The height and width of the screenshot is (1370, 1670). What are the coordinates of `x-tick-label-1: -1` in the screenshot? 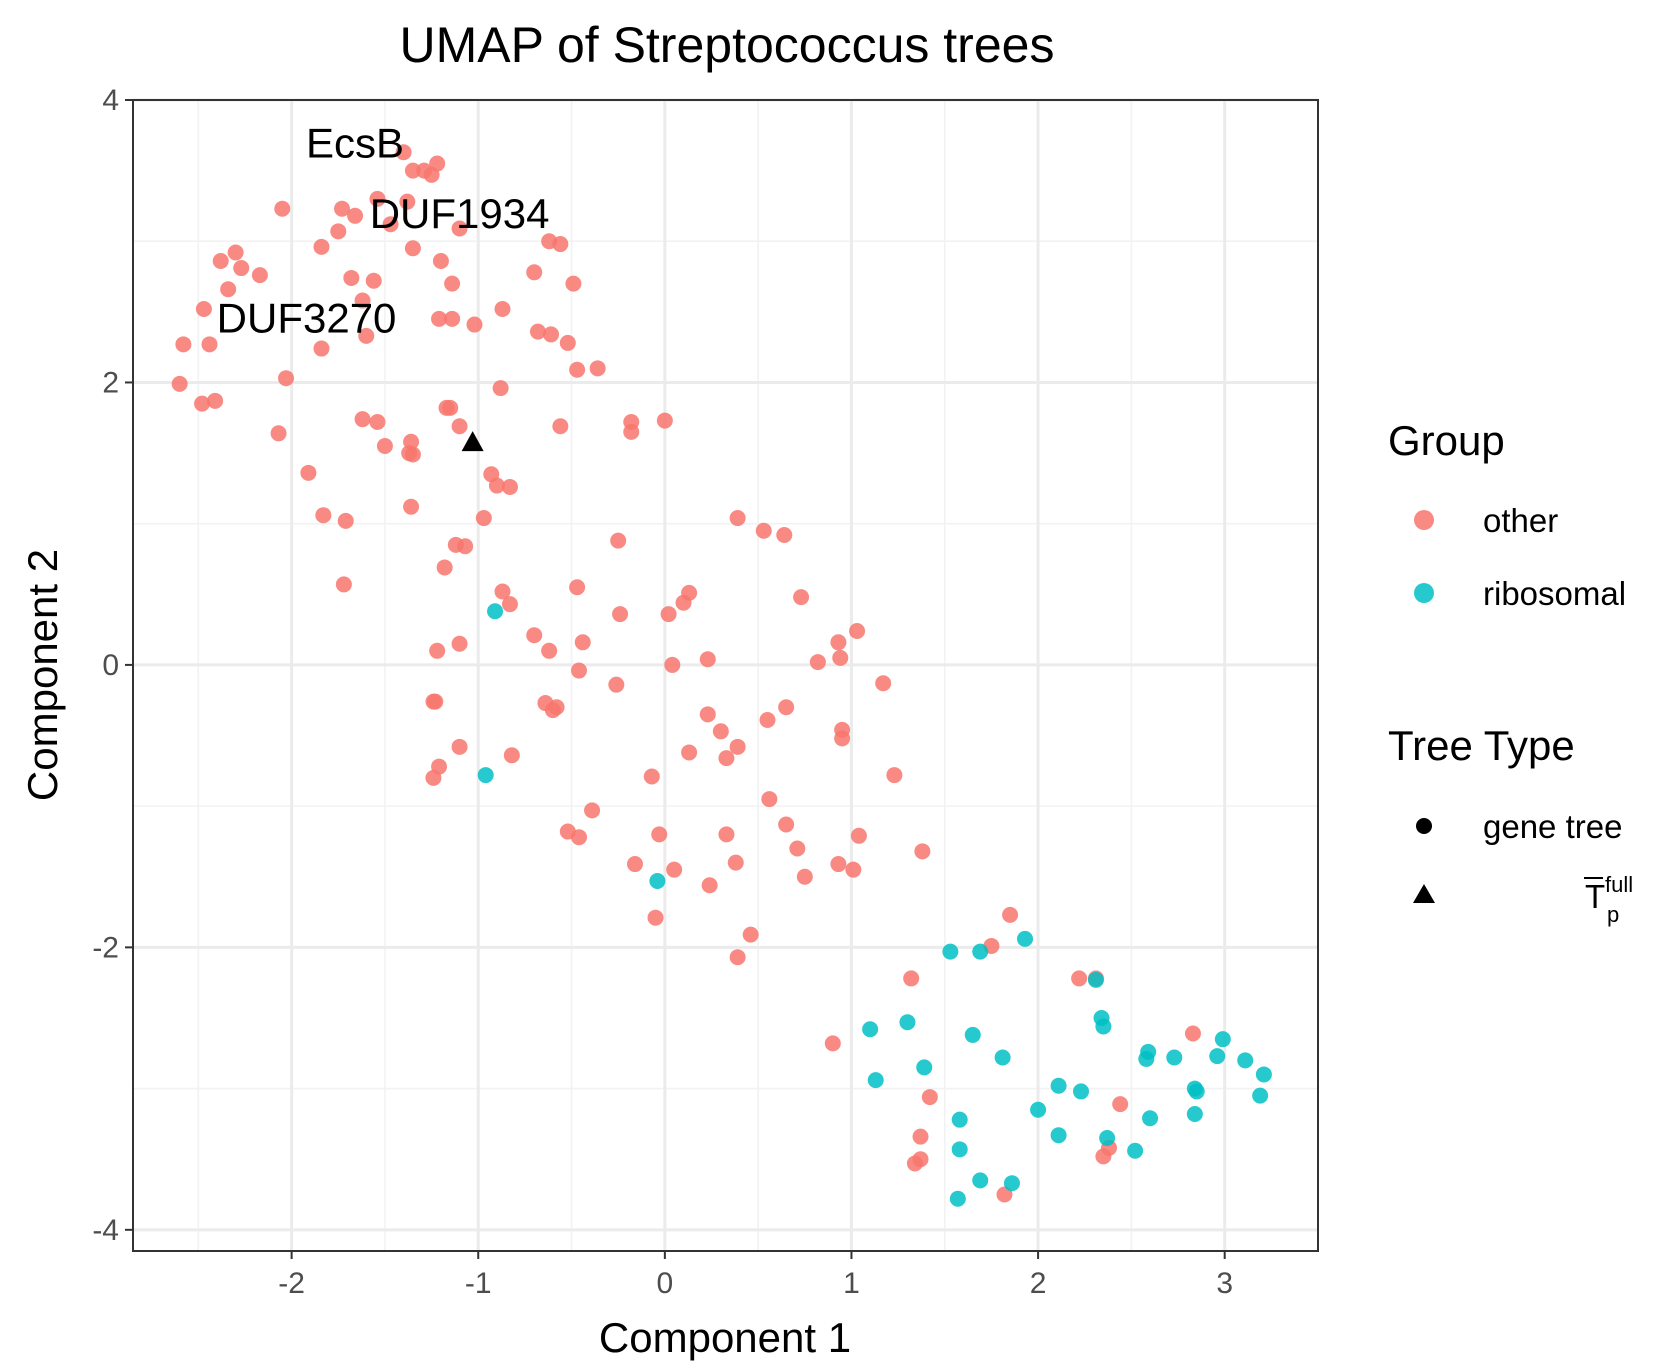 It's located at (478, 1283).